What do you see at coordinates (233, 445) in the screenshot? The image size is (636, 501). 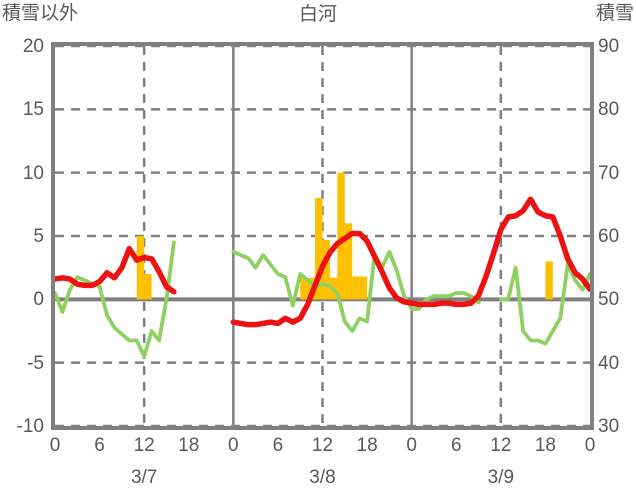 I see `x-tick-4: 0` at bounding box center [233, 445].